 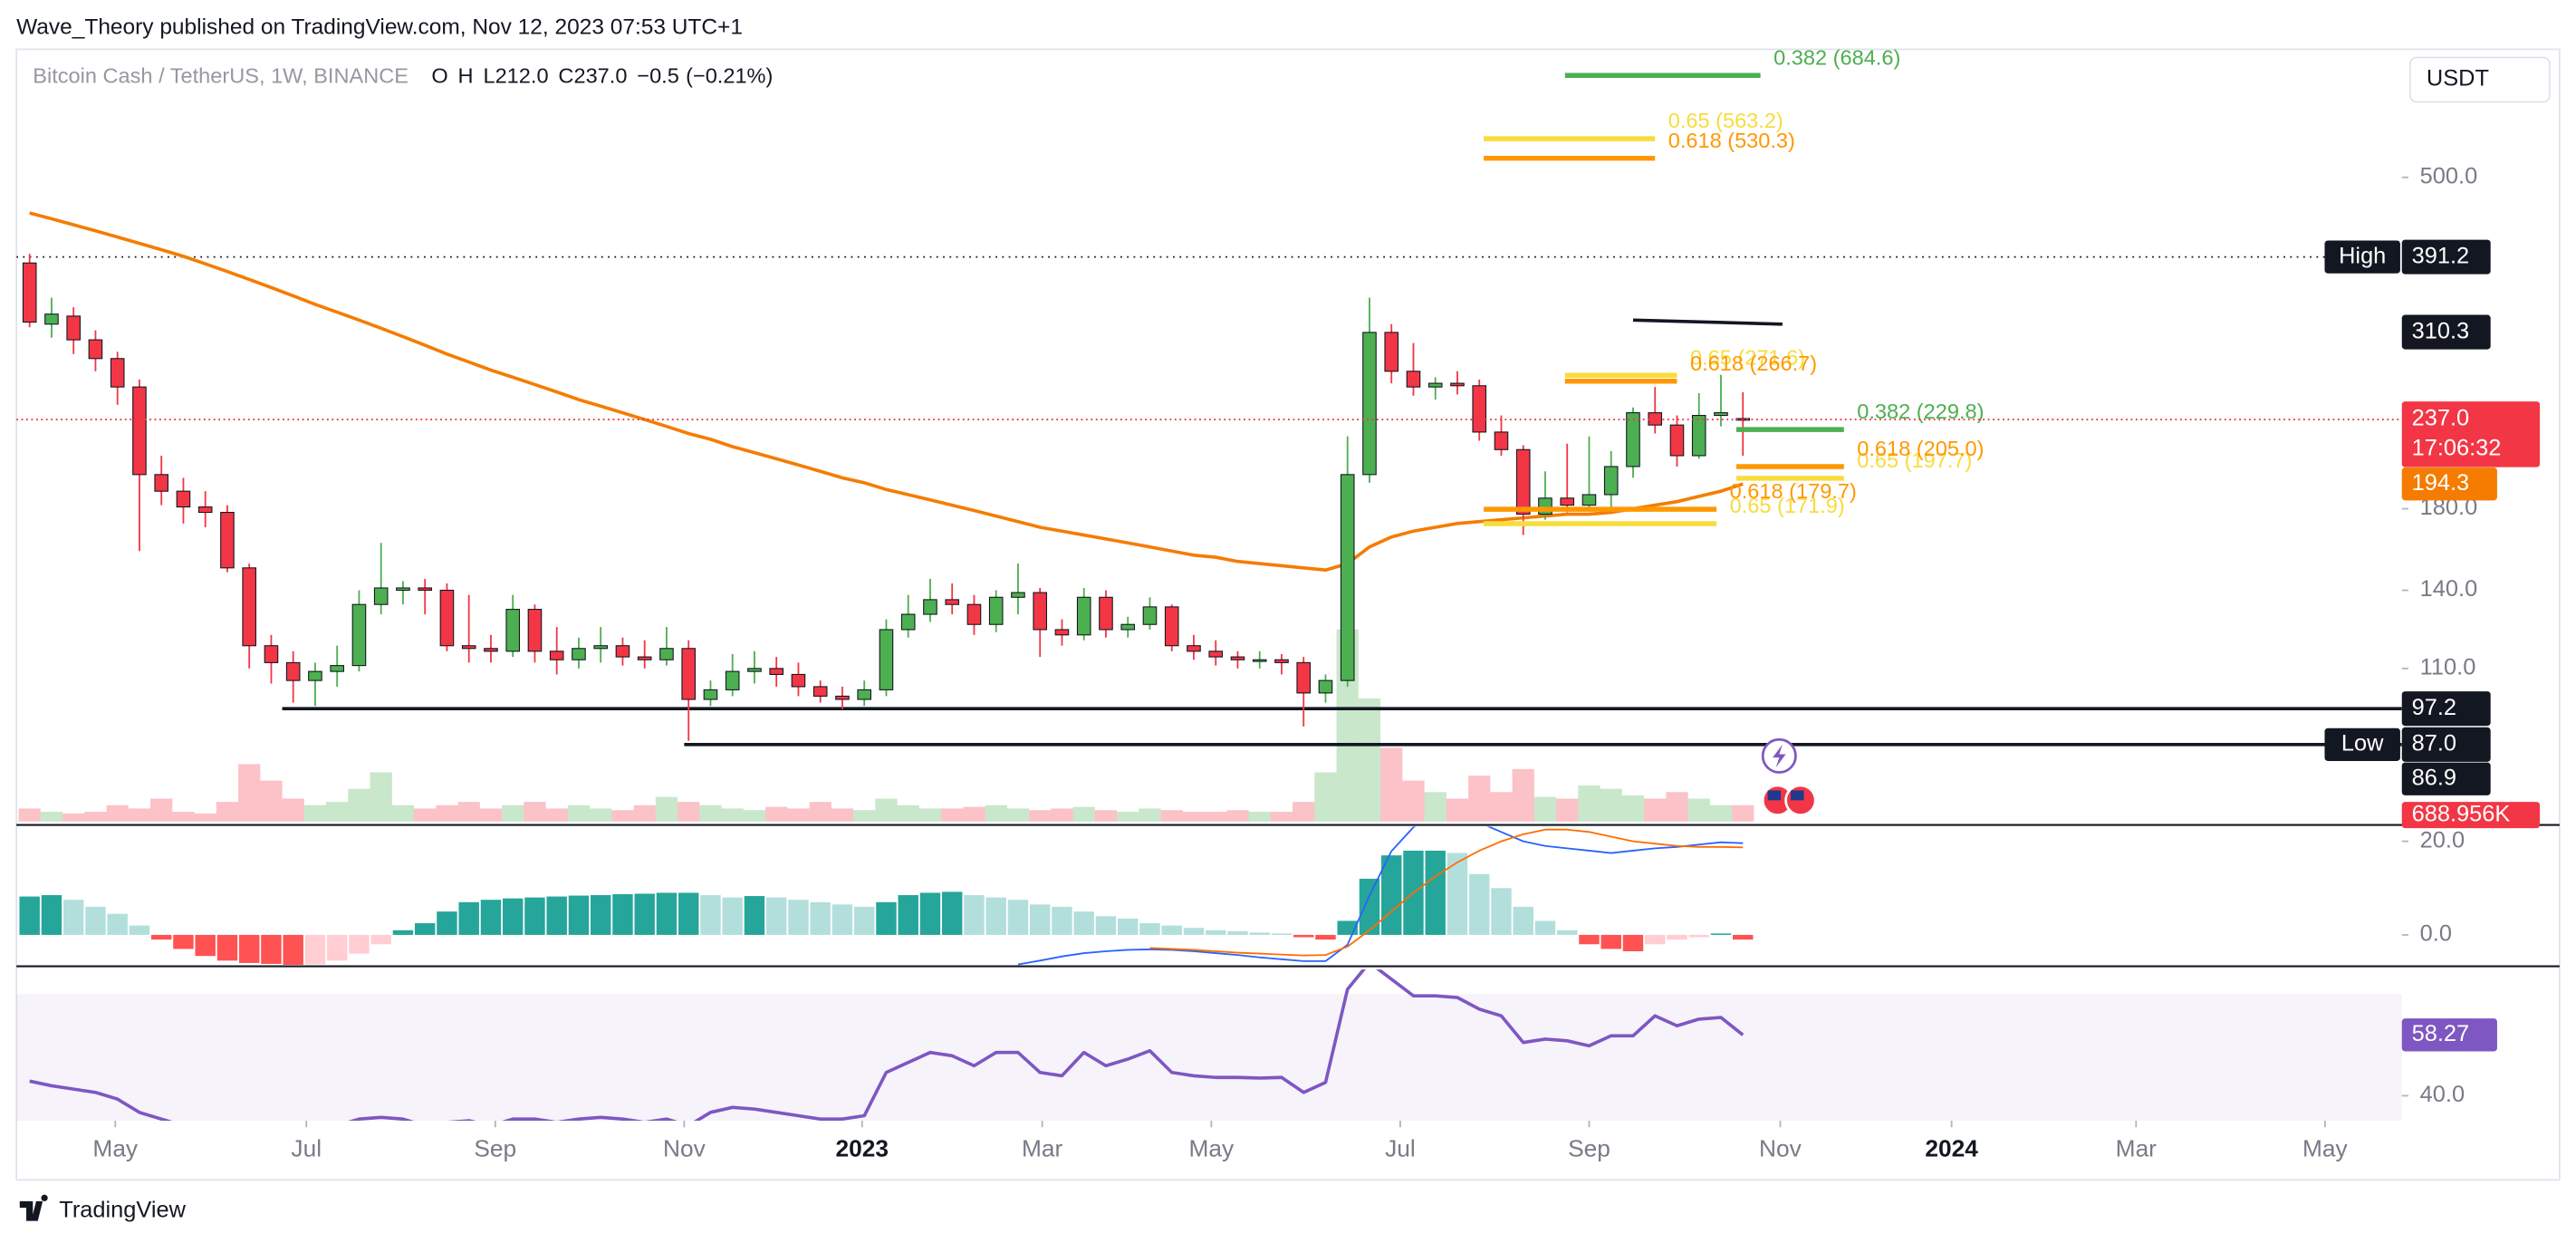 I want to click on lightning-icon, so click(x=1779, y=756).